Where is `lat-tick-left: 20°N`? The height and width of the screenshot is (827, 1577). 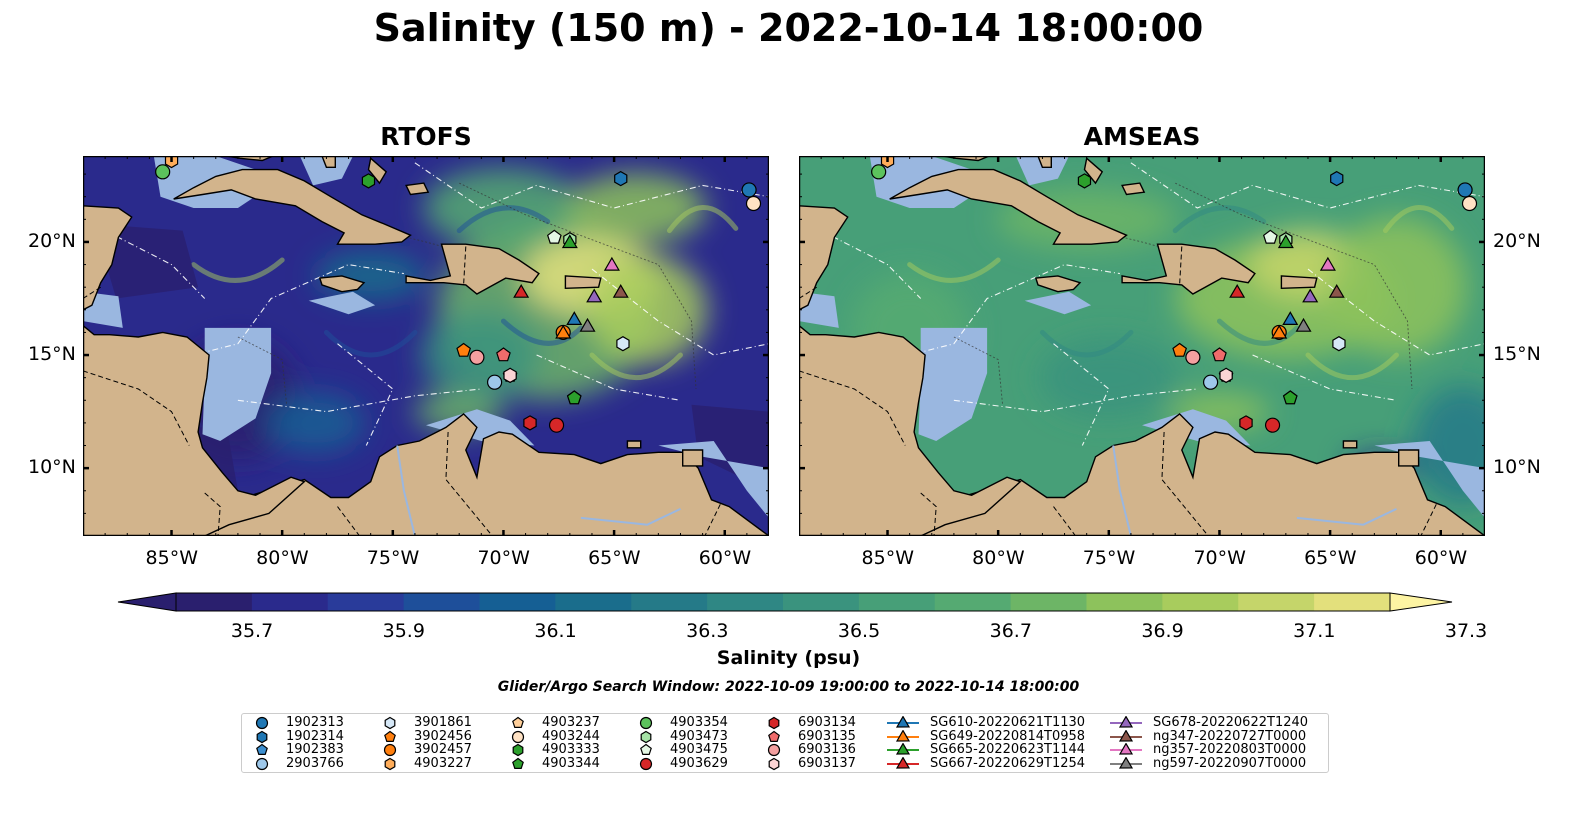
lat-tick-left: 20°N is located at coordinates (52, 240).